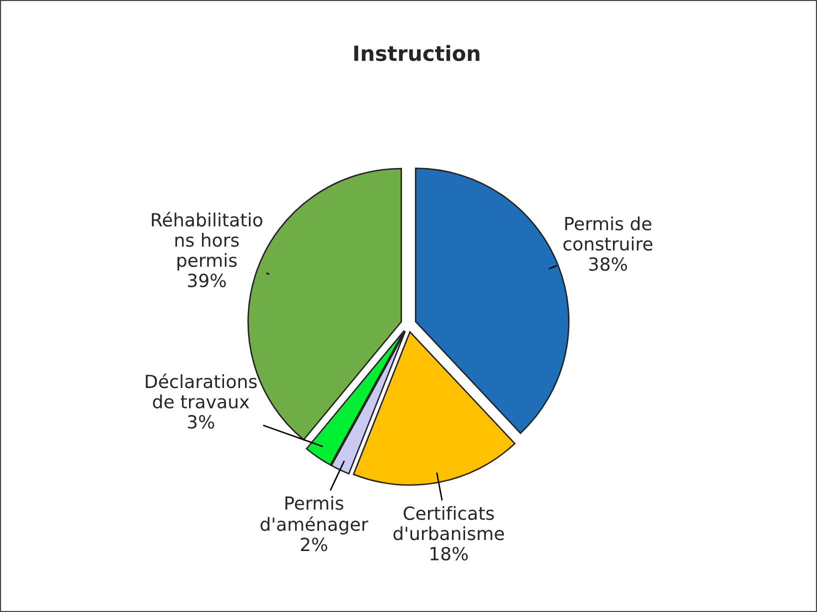 Image resolution: width=817 pixels, height=612 pixels. Describe the element at coordinates (448, 523) in the screenshot. I see `slice-label: Certificats d'urbanisme` at that location.